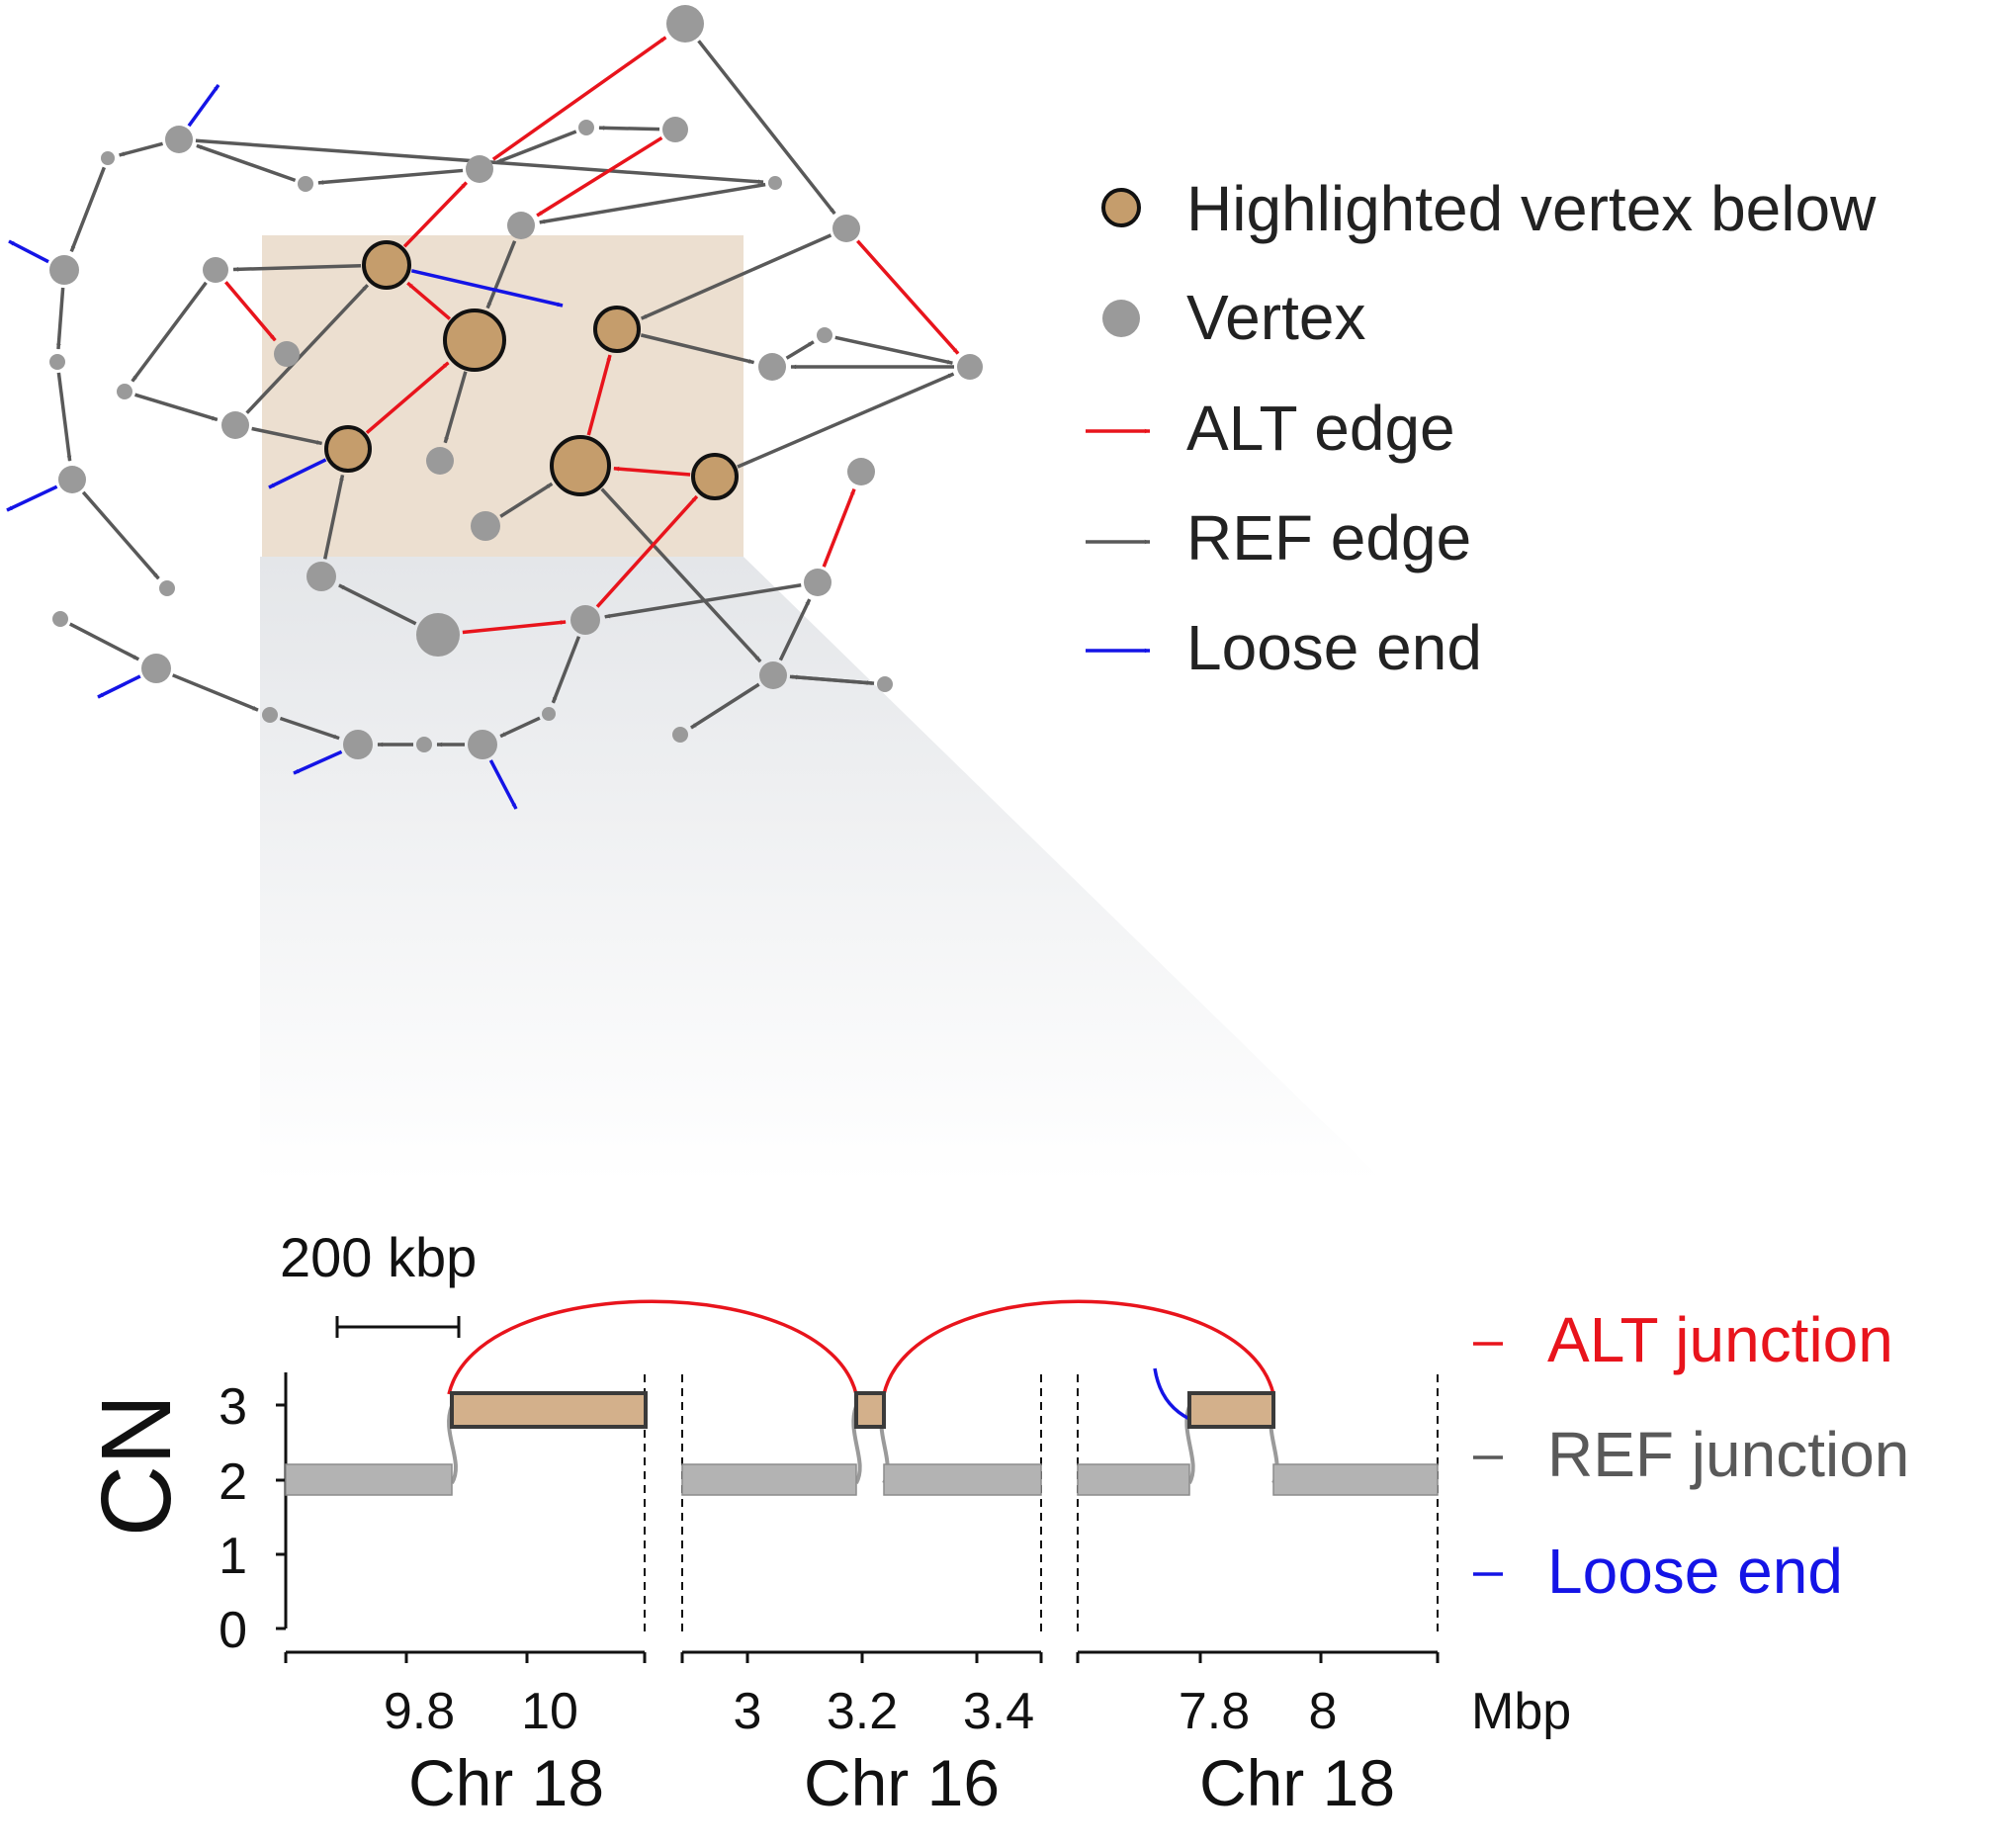  I want to click on highlight-region, so click(503, 396).